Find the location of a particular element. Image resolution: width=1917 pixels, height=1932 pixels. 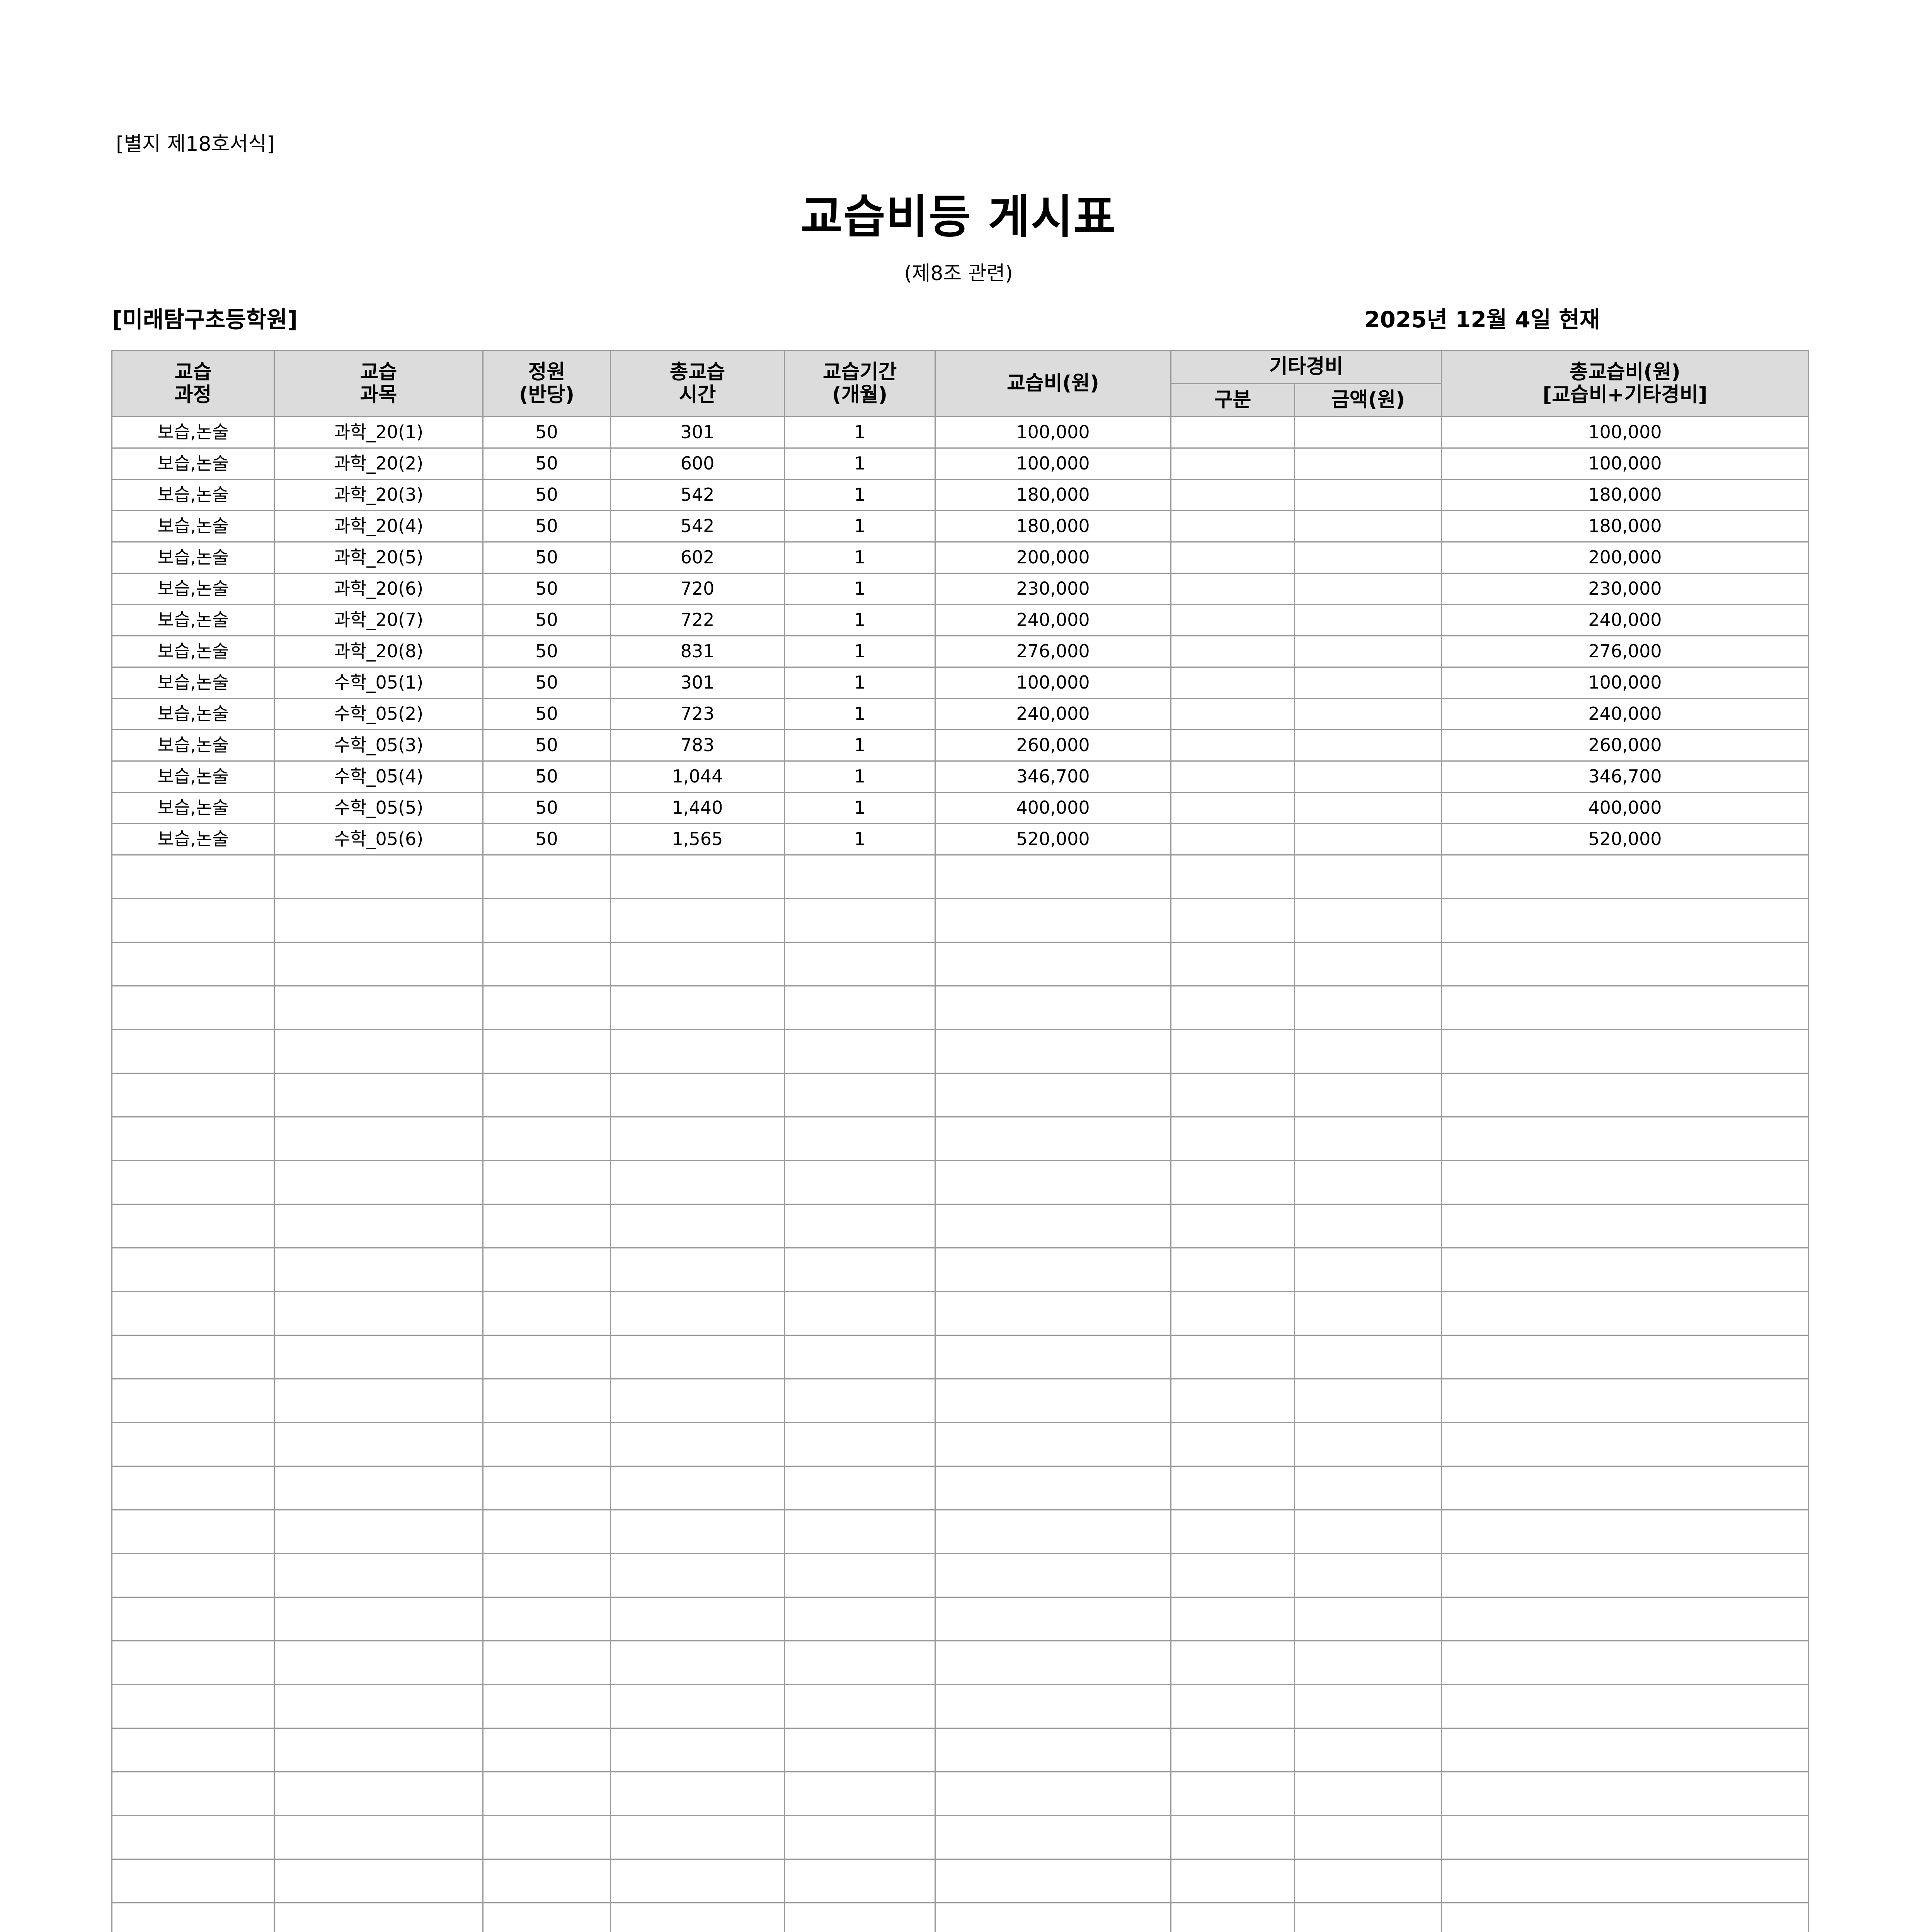

cell-grand-total: 100,000 is located at coordinates (1625, 464).